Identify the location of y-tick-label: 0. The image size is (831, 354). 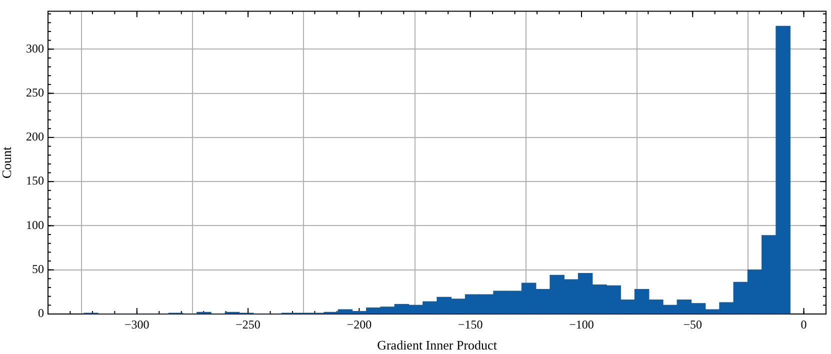
(41, 313).